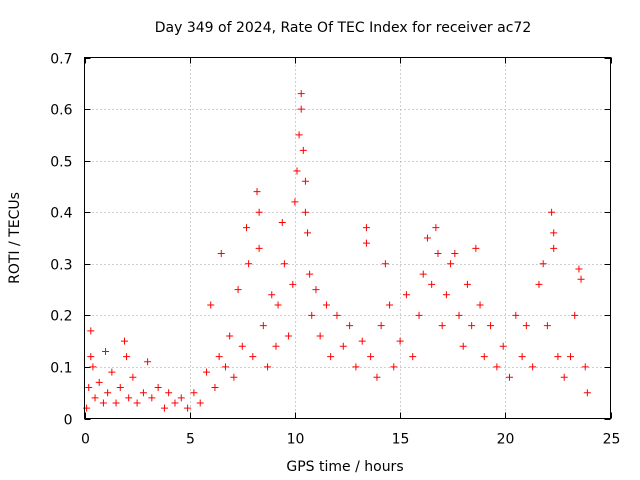 This screenshot has width=640, height=480. What do you see at coordinates (61, 266) in the screenshot?
I see `y-tick-label: 0.3` at bounding box center [61, 266].